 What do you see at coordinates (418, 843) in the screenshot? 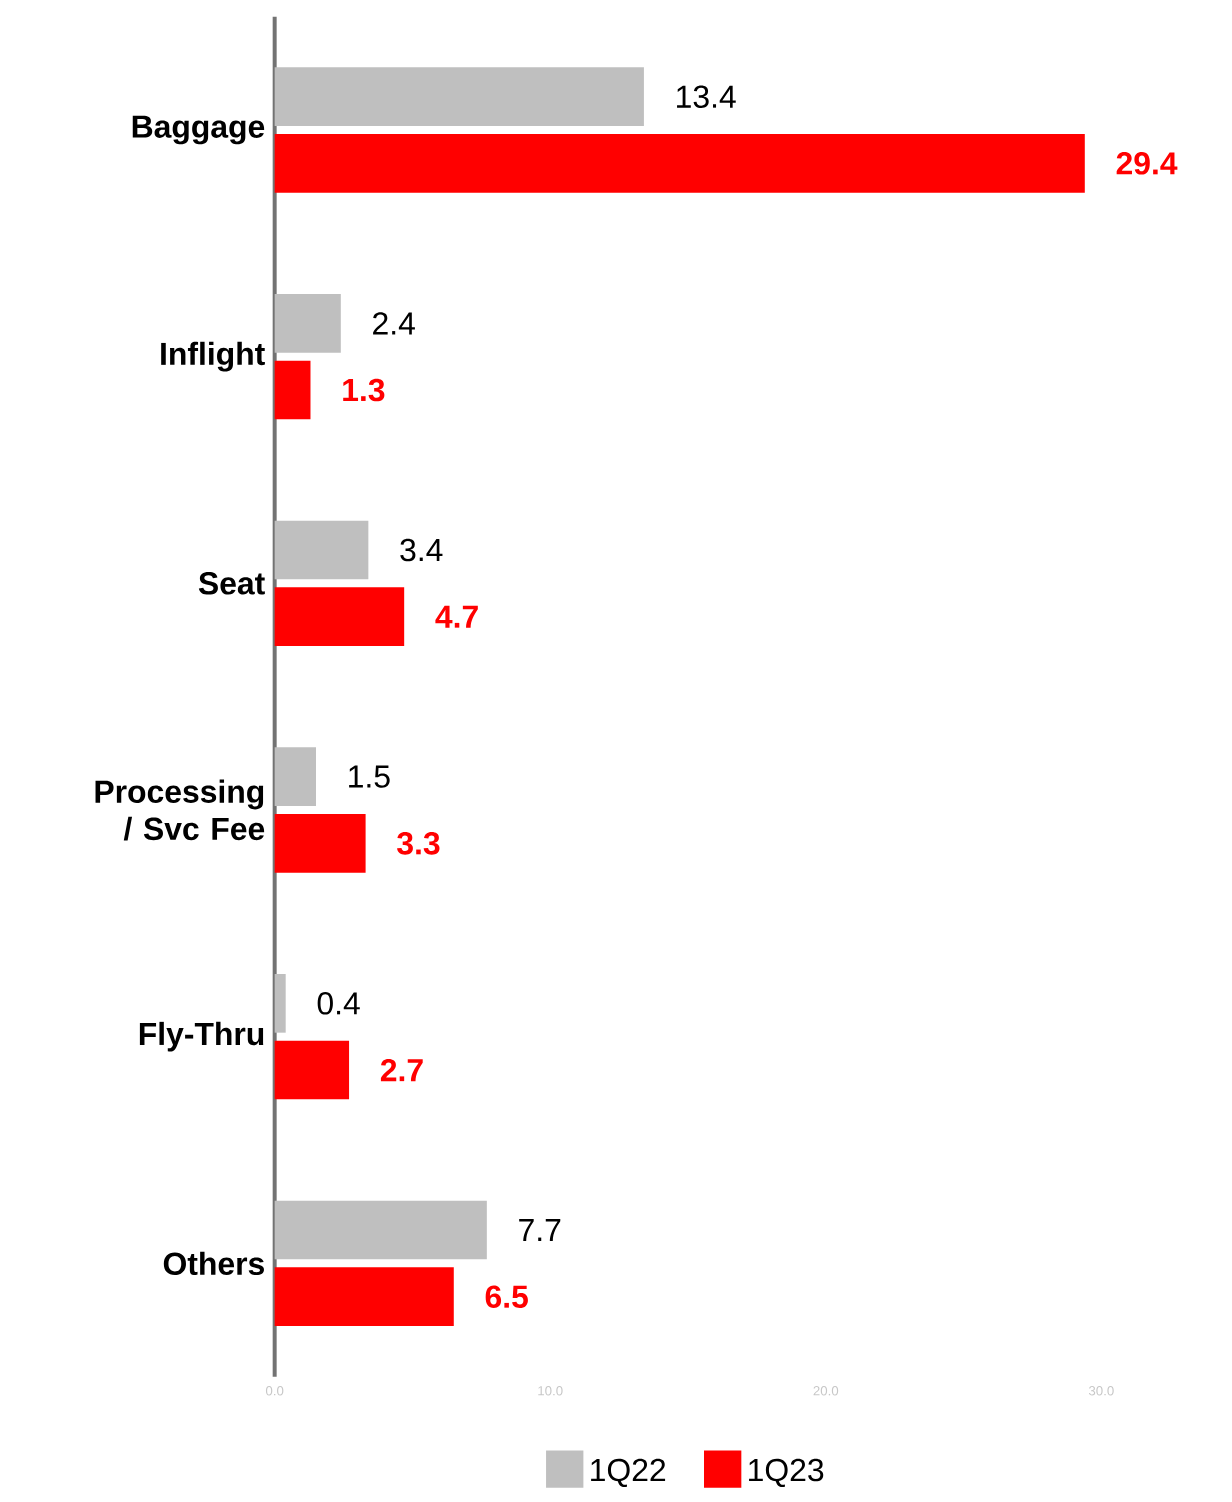
I see `data-label: 3.3` at bounding box center [418, 843].